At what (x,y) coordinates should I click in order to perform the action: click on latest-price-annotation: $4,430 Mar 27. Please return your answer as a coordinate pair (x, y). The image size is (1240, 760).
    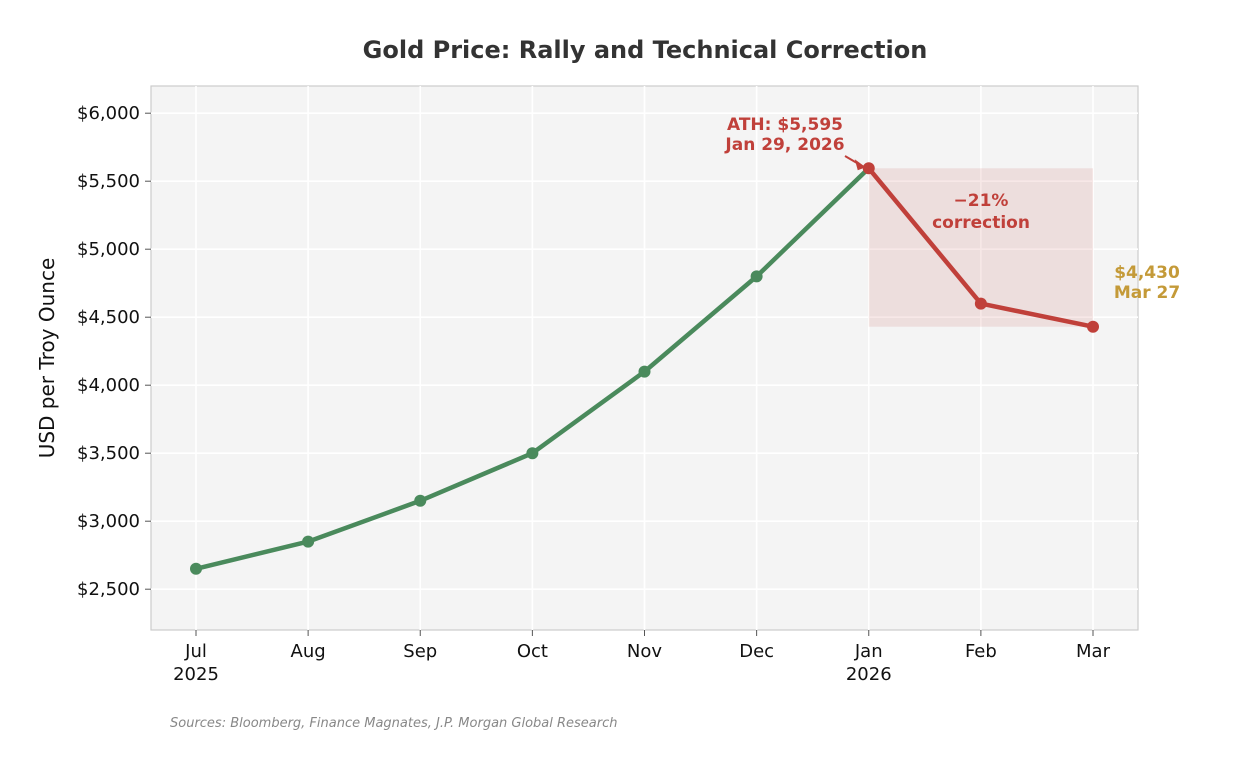
    Looking at the image, I should click on (1147, 283).